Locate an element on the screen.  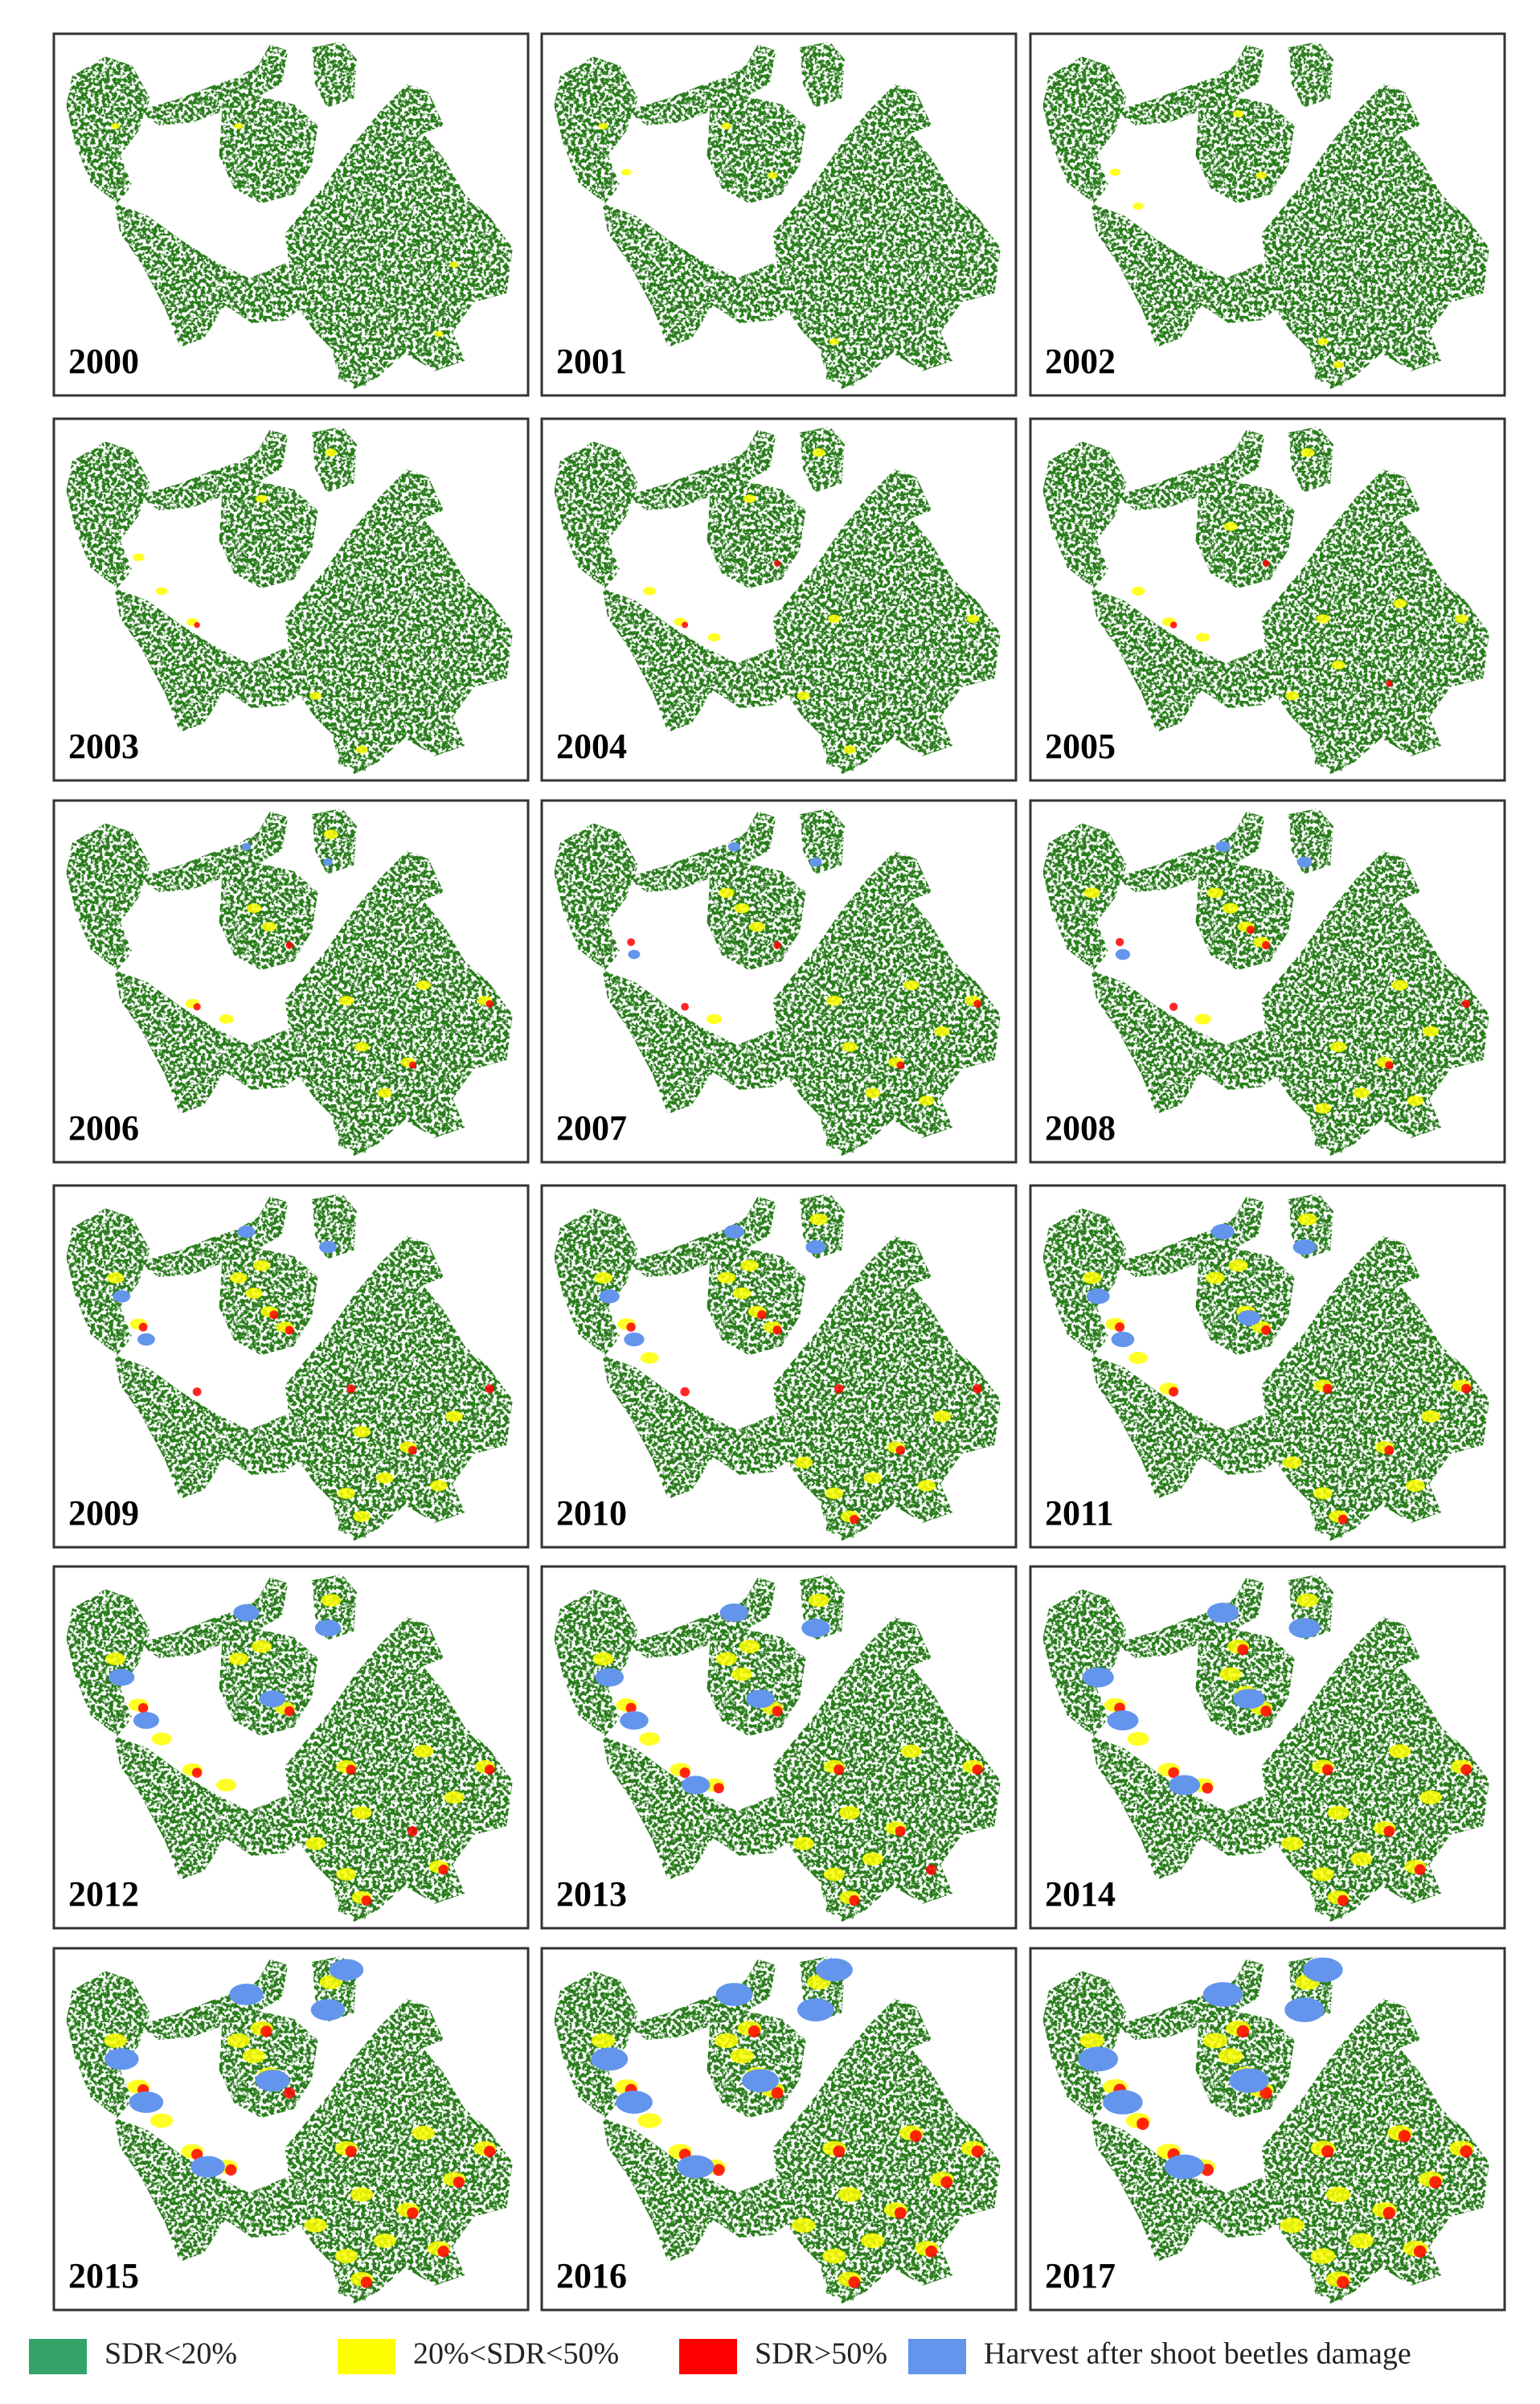
map-panel: 2001 is located at coordinates (779, 214).